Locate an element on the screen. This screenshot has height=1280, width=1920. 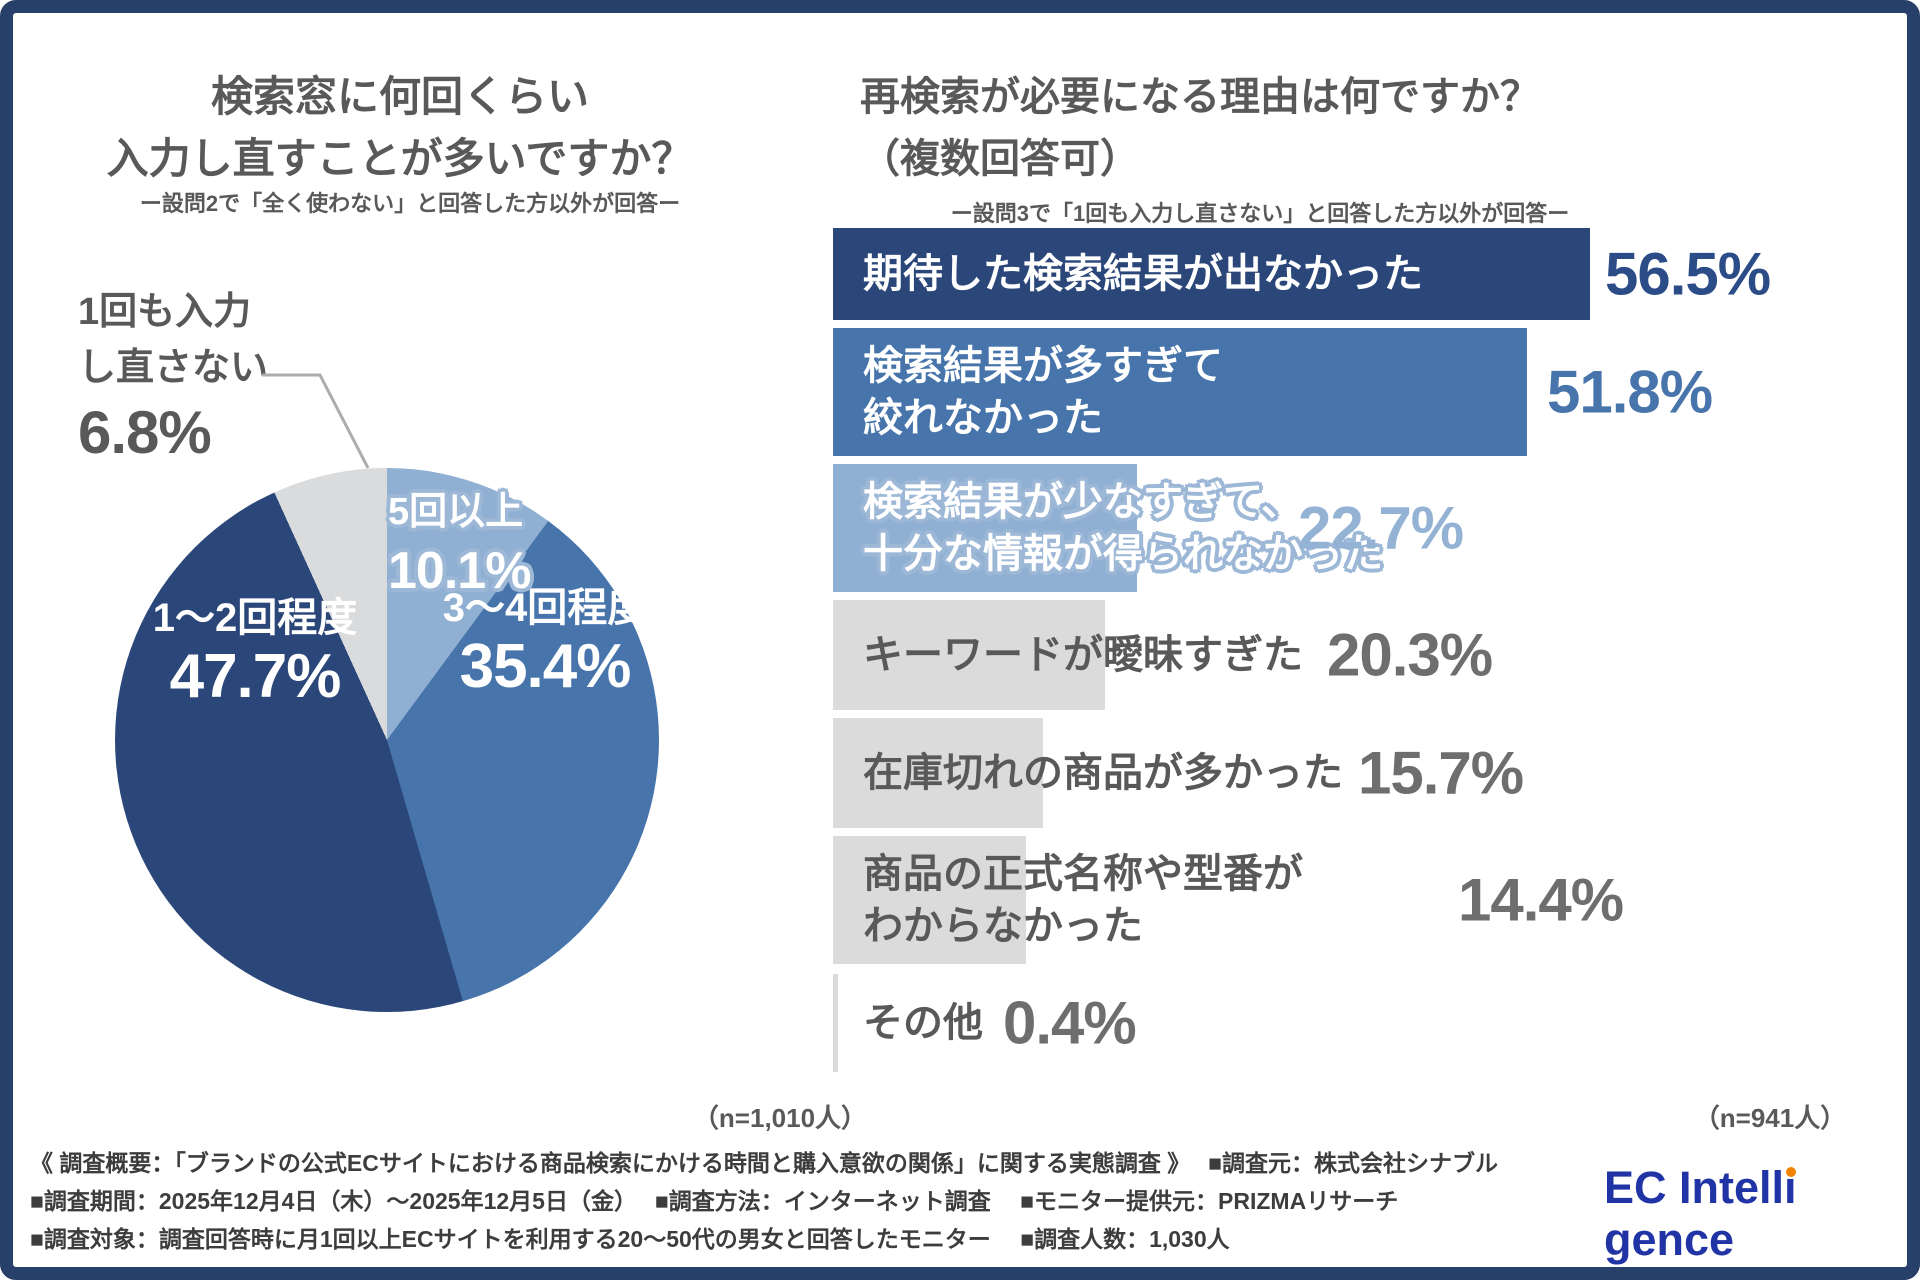
bar-label-line1: 期待した検索結果が出なかった is located at coordinates (1143, 274).